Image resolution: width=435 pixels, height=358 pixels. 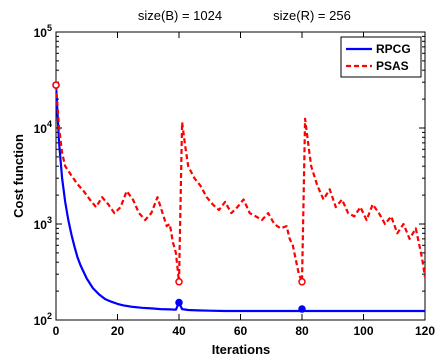 What do you see at coordinates (118, 331) in the screenshot?
I see `x-tick-label: 20` at bounding box center [118, 331].